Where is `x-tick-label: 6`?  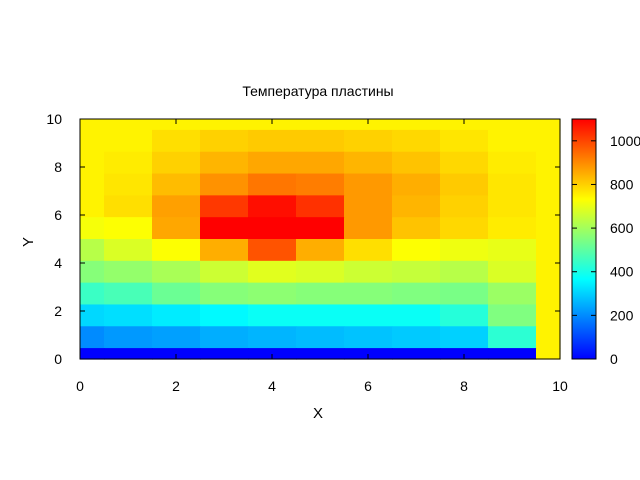 x-tick-label: 6 is located at coordinates (368, 386).